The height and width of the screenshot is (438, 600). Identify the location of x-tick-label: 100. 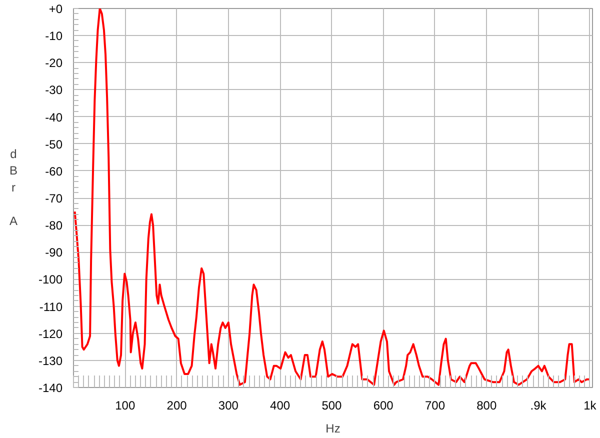
(125, 405).